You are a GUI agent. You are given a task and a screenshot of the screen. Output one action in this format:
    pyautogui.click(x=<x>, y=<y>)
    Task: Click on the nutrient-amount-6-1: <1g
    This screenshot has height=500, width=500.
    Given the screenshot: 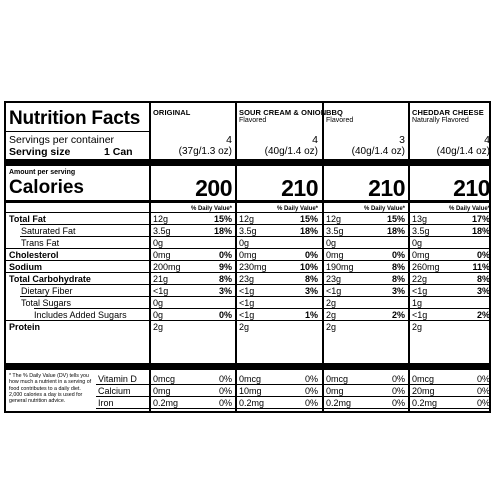 What is the action you would take?
    pyautogui.click(x=247, y=291)
    